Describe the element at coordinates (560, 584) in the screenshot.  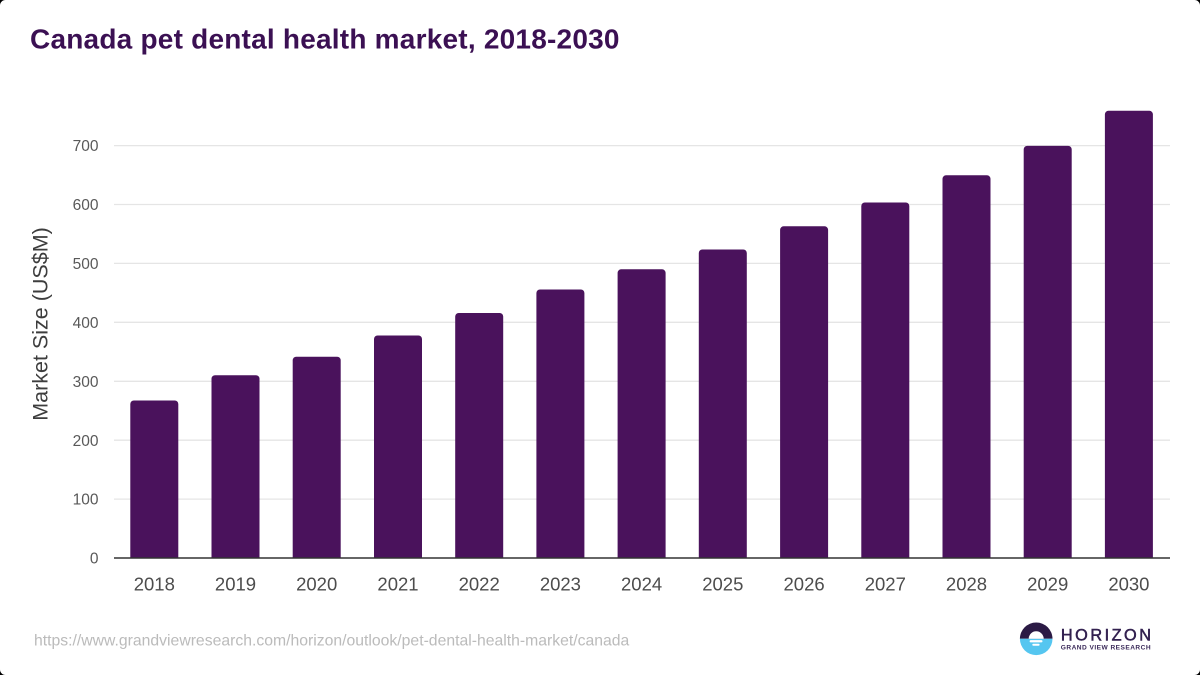
I see `svg-text: 2023` at that location.